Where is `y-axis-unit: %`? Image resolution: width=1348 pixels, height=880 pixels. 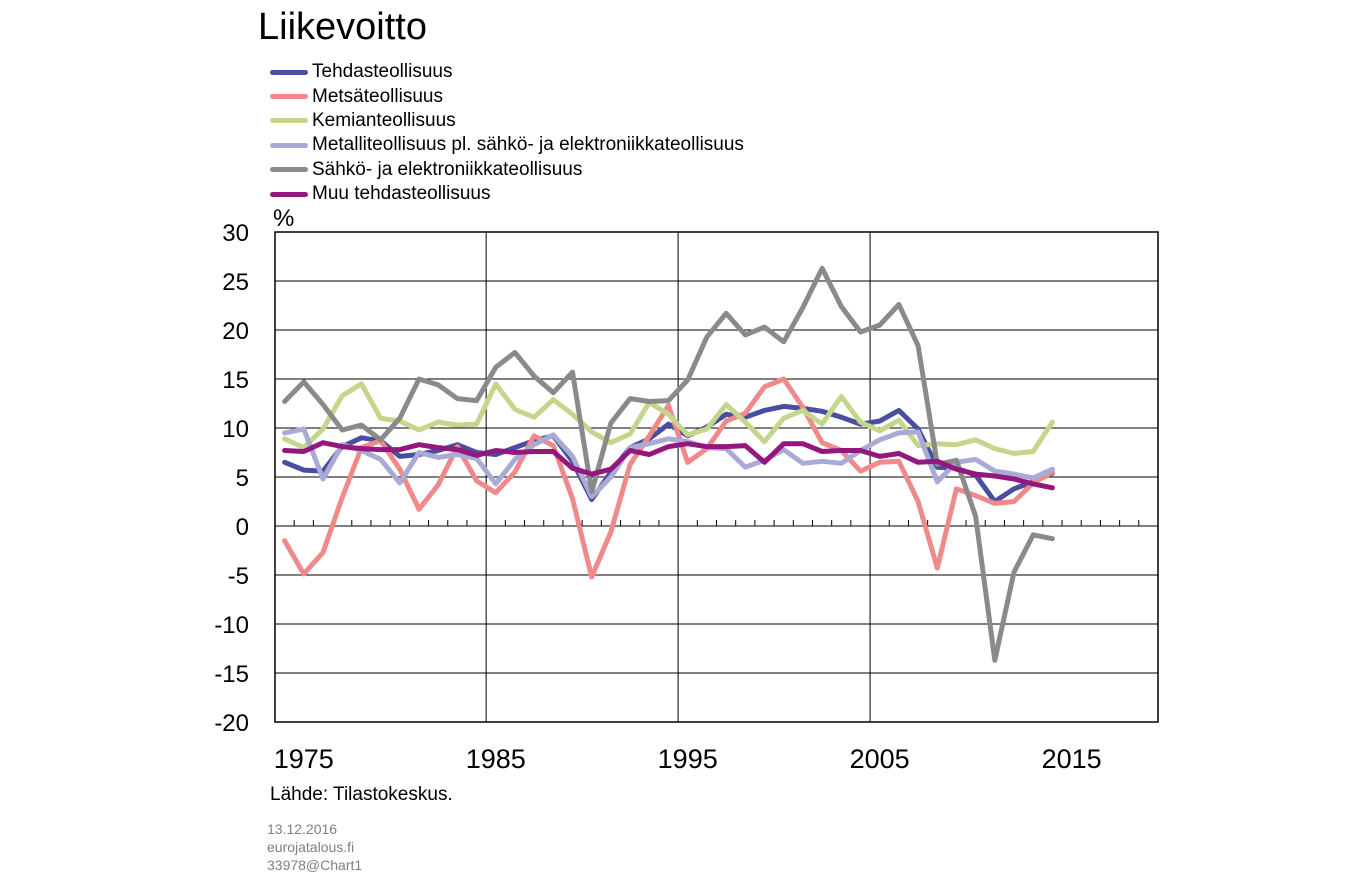 y-axis-unit: % is located at coordinates (284, 218).